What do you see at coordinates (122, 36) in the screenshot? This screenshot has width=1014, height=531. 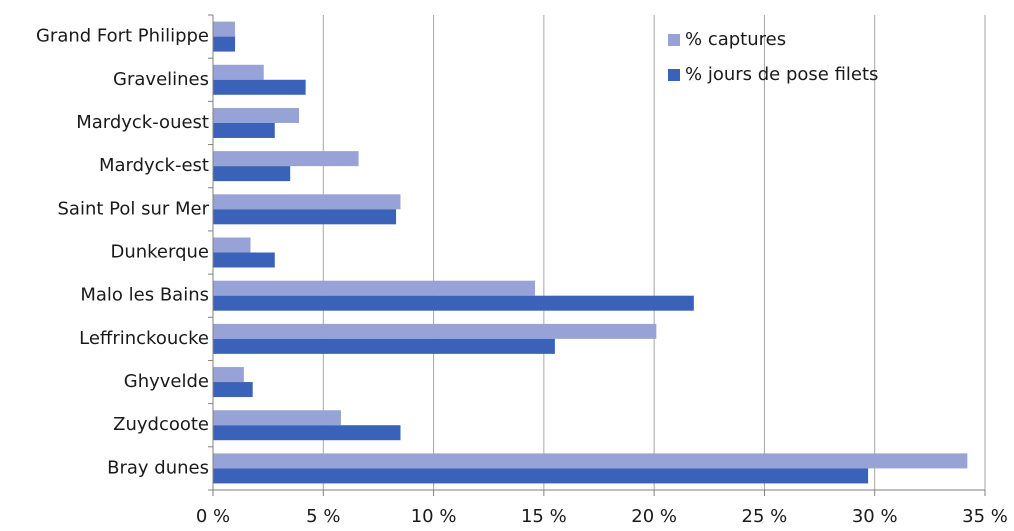 I see `y-tick-label: Grand Fort Philippe` at bounding box center [122, 36].